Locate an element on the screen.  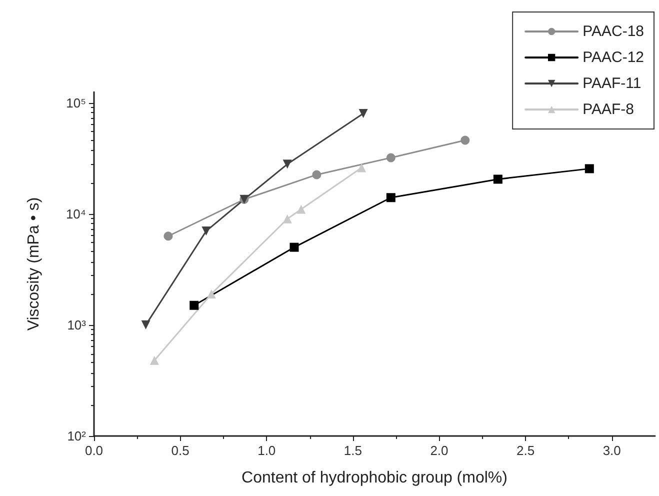
x-tick-label: 0.5 is located at coordinates (180, 450).